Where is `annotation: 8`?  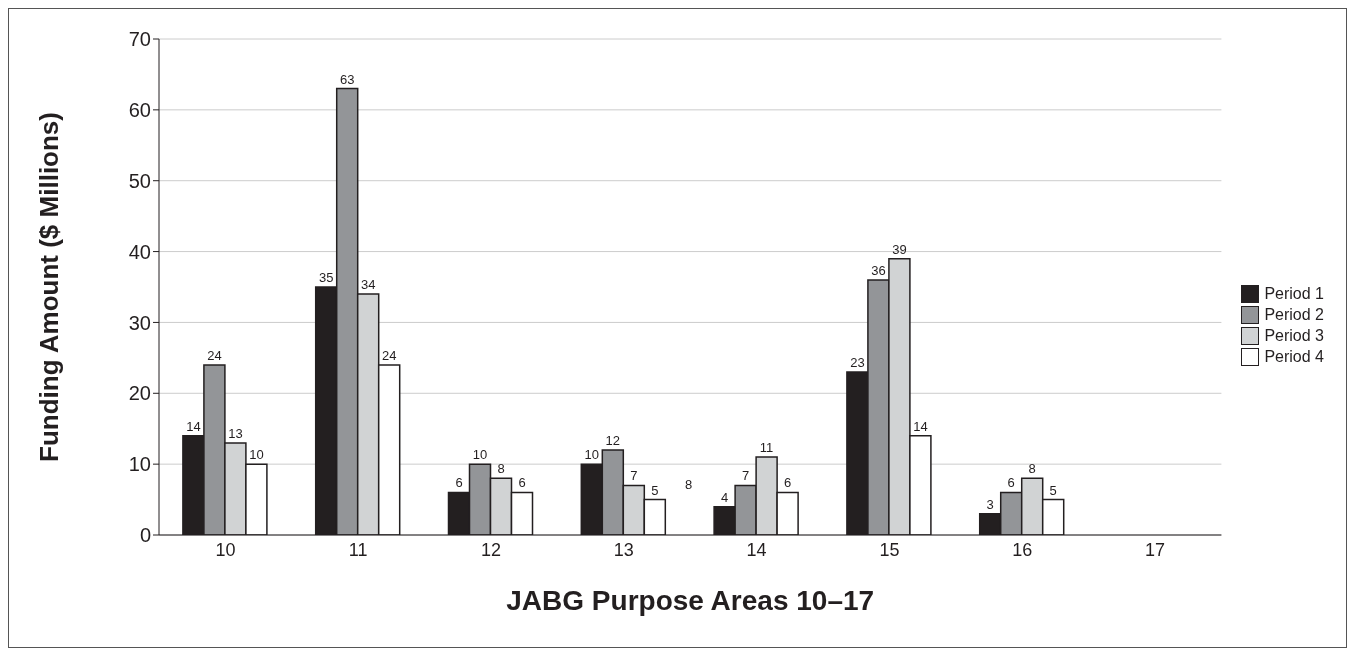
annotation: 8 is located at coordinates (689, 484).